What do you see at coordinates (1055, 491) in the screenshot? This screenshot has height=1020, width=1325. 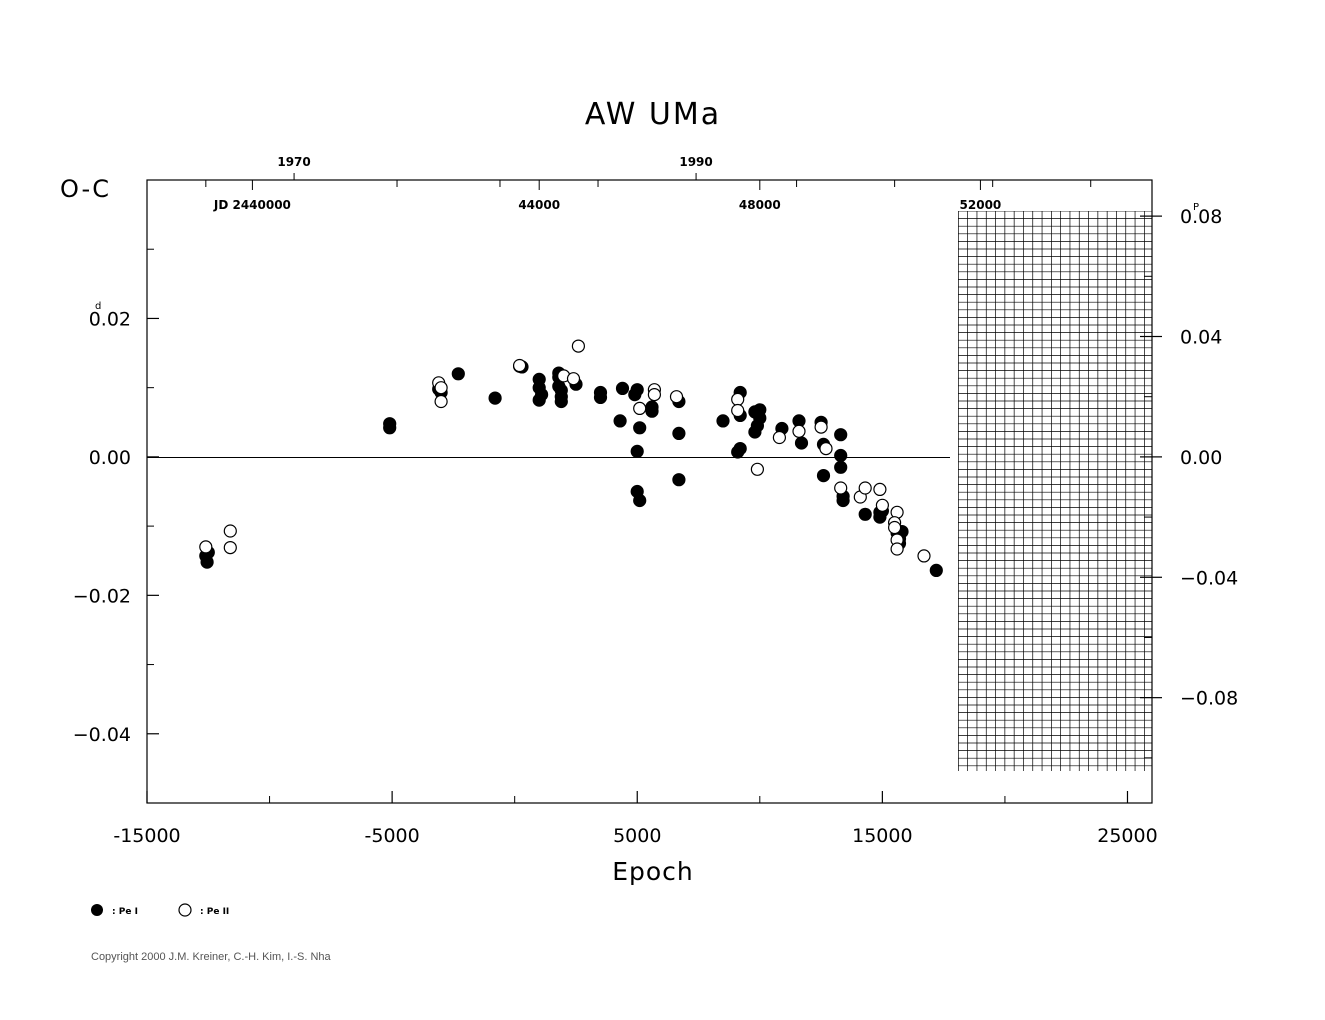 I see `no-data-hatched-region` at bounding box center [1055, 491].